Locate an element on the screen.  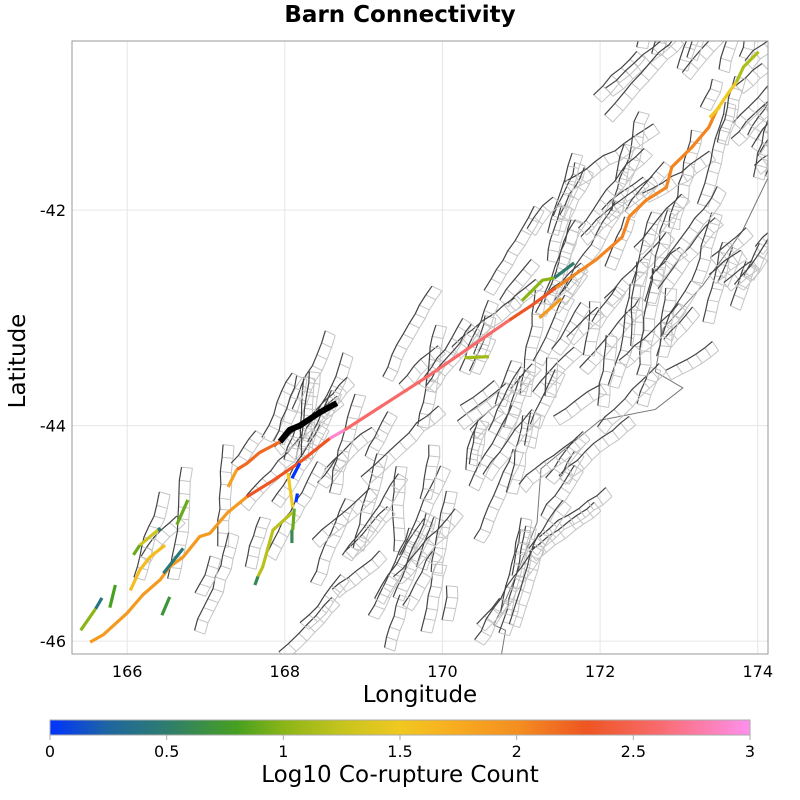
y-tick-label: -46 is located at coordinates (53, 641).